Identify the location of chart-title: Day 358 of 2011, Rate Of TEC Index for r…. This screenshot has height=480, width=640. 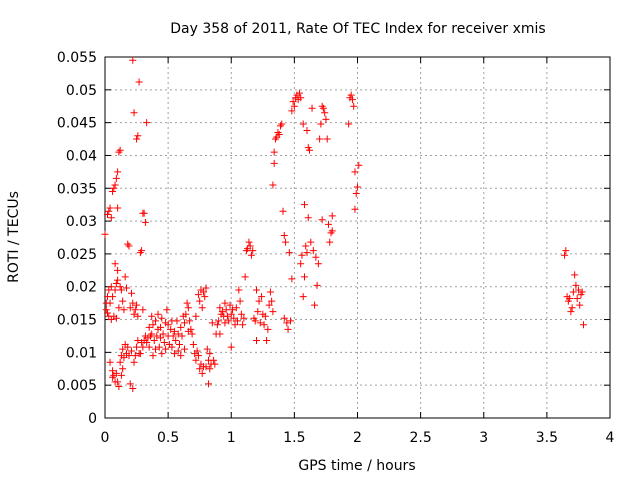
(357, 29).